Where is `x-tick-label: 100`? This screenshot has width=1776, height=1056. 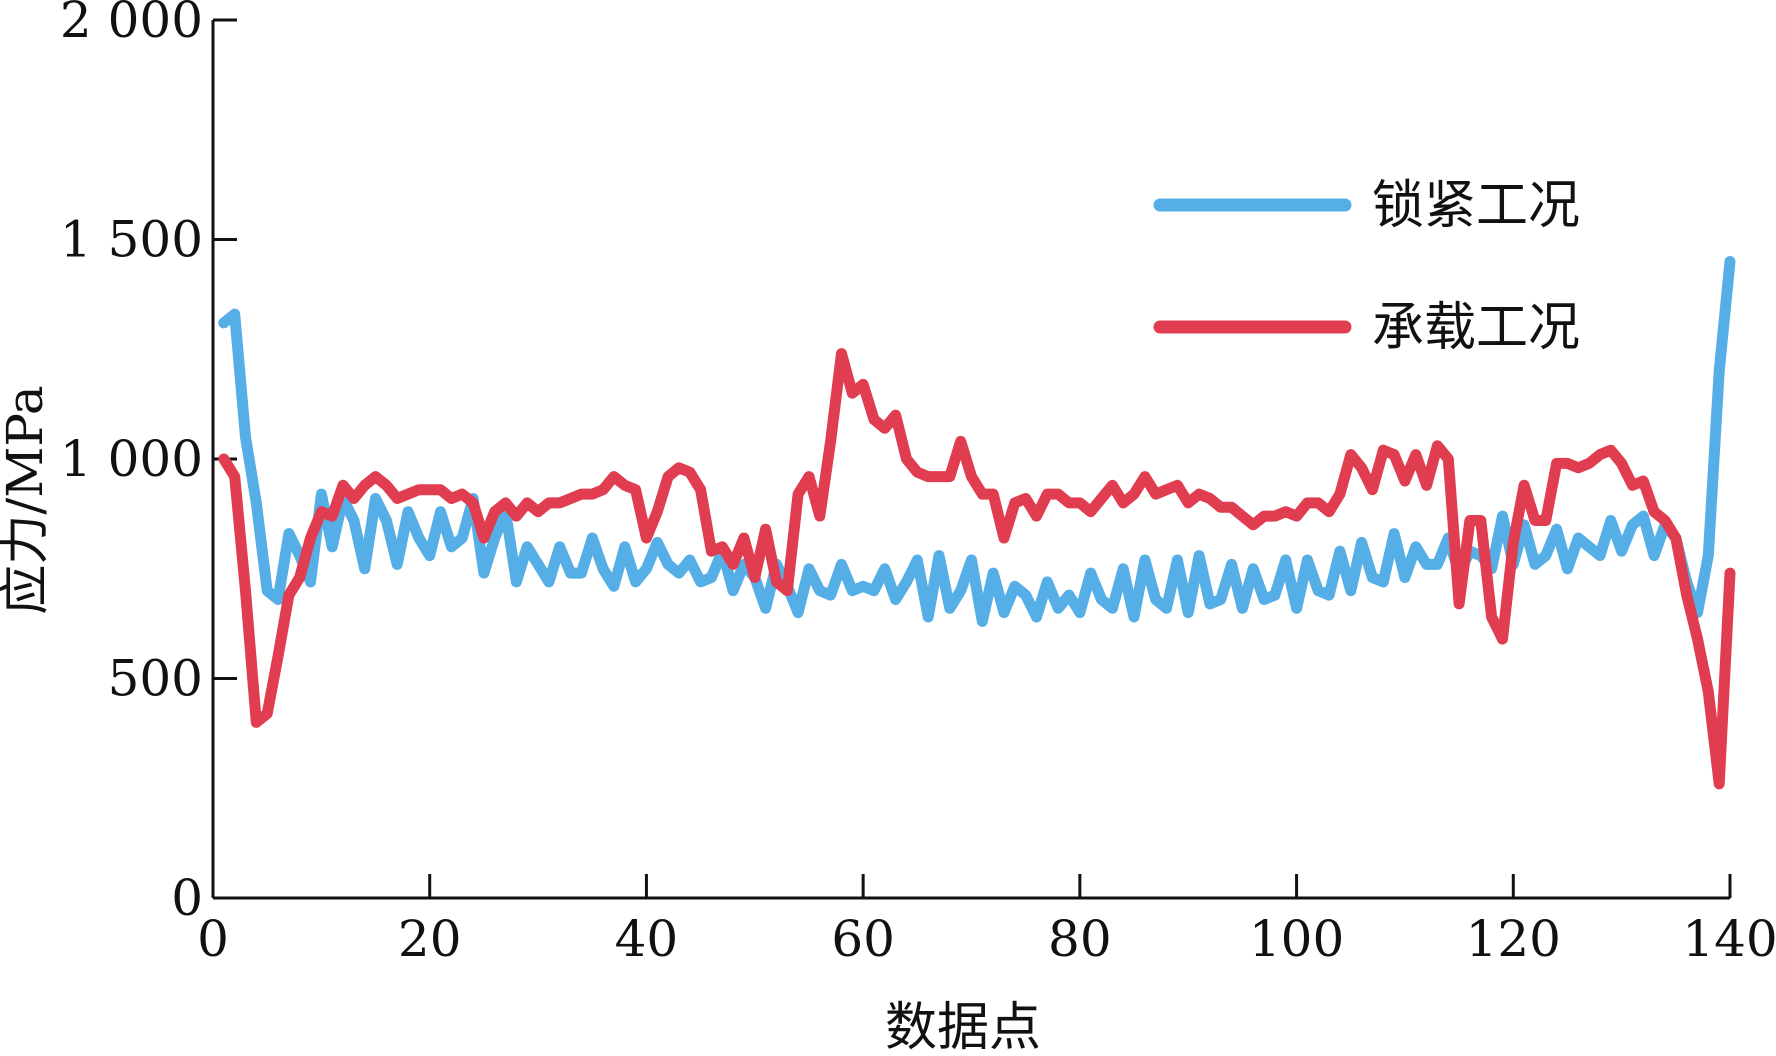
x-tick-label: 100 is located at coordinates (1296, 939).